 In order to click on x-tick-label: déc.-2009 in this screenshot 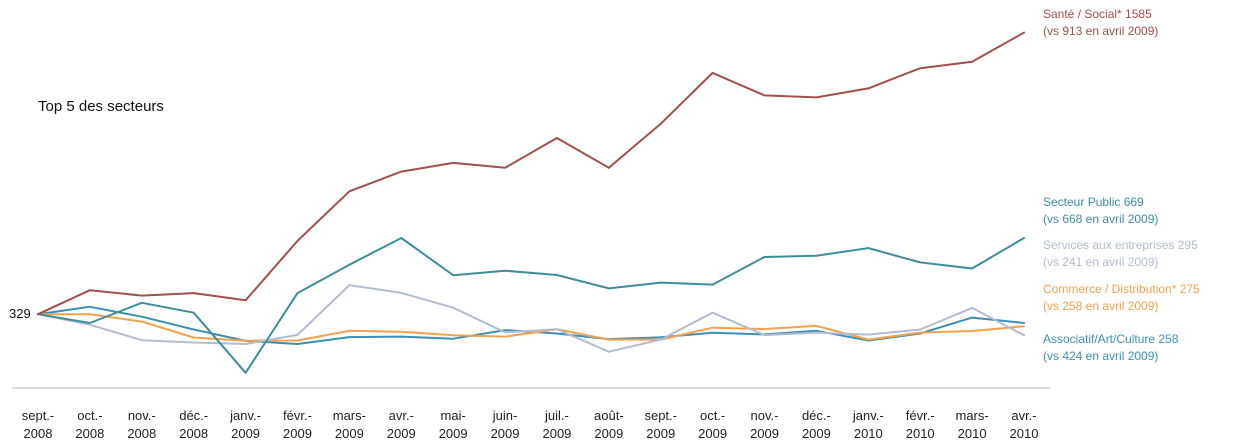, I will do `click(816, 424)`.